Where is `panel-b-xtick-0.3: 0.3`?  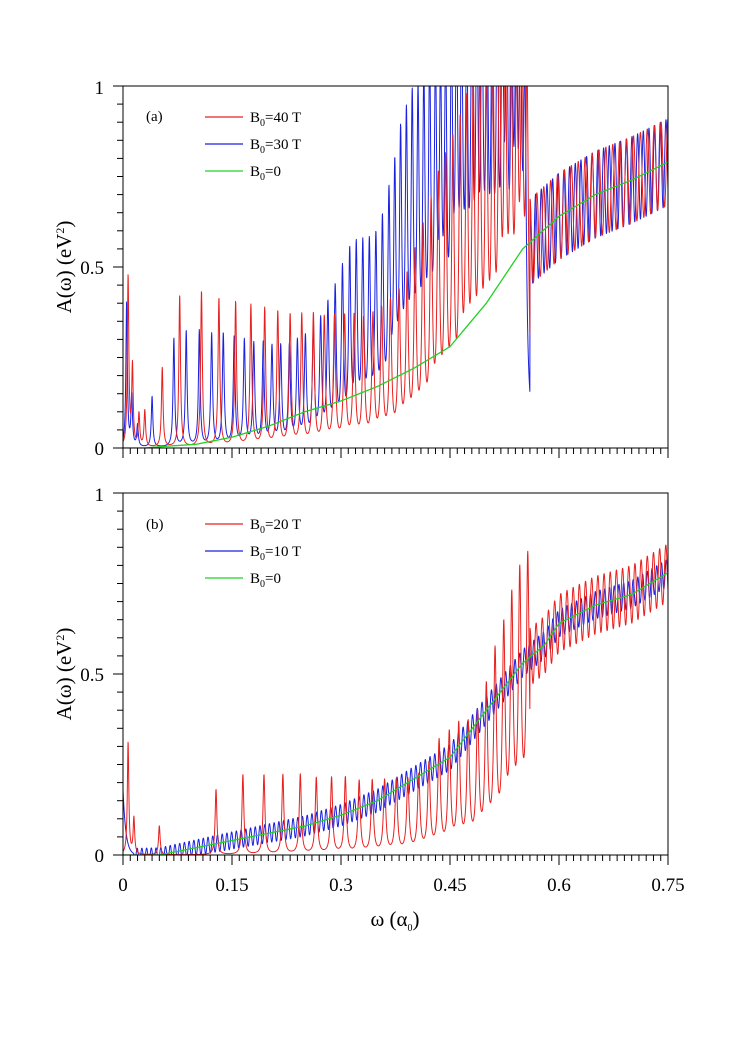
panel-b-xtick-0.3: 0.3 is located at coordinates (341, 885).